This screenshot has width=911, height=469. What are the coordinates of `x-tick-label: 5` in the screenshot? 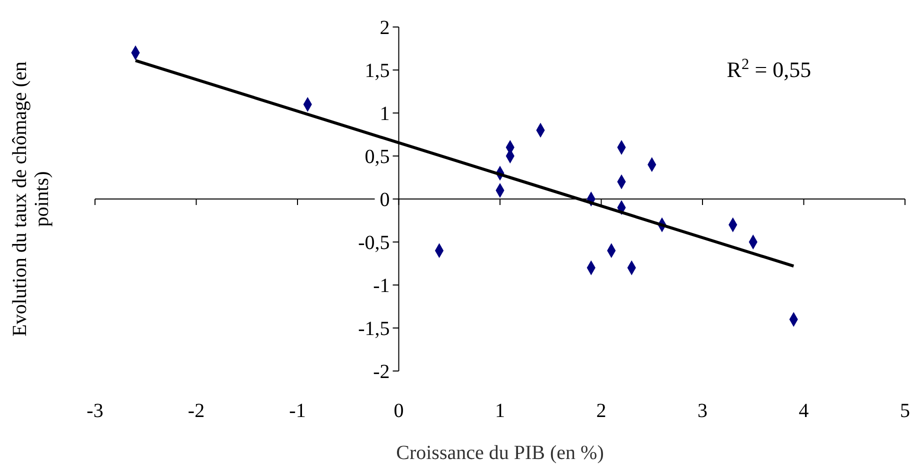 It's located at (905, 411).